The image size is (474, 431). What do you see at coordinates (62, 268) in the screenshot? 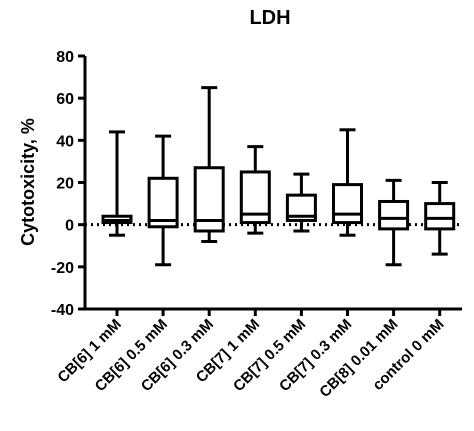
I see `y-tick-label: -20` at bounding box center [62, 268].